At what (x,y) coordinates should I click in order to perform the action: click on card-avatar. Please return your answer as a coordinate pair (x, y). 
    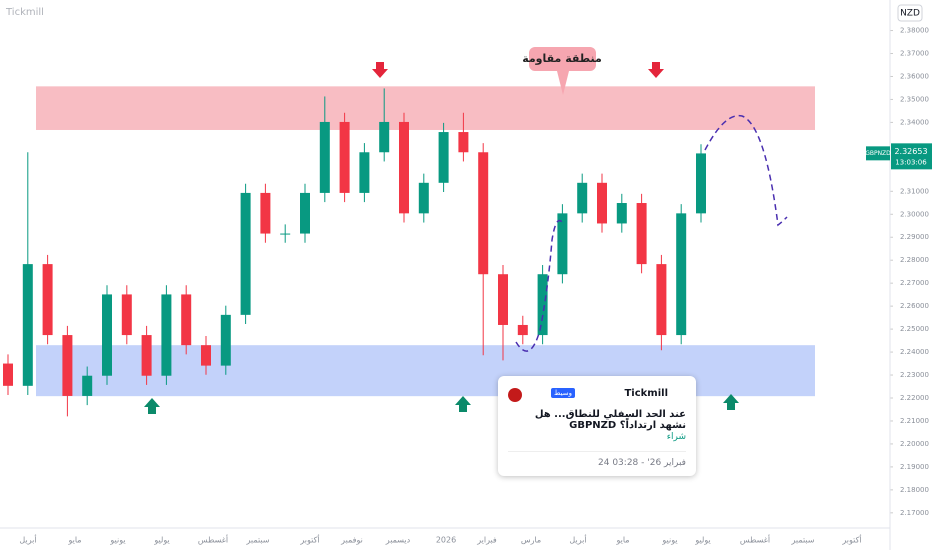
    Looking at the image, I should click on (515, 395).